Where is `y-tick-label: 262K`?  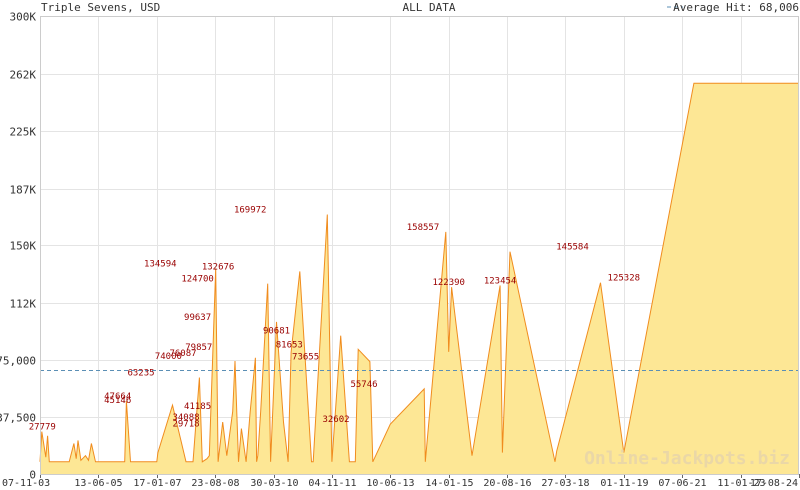
y-tick-label: 262K is located at coordinates (23, 75).